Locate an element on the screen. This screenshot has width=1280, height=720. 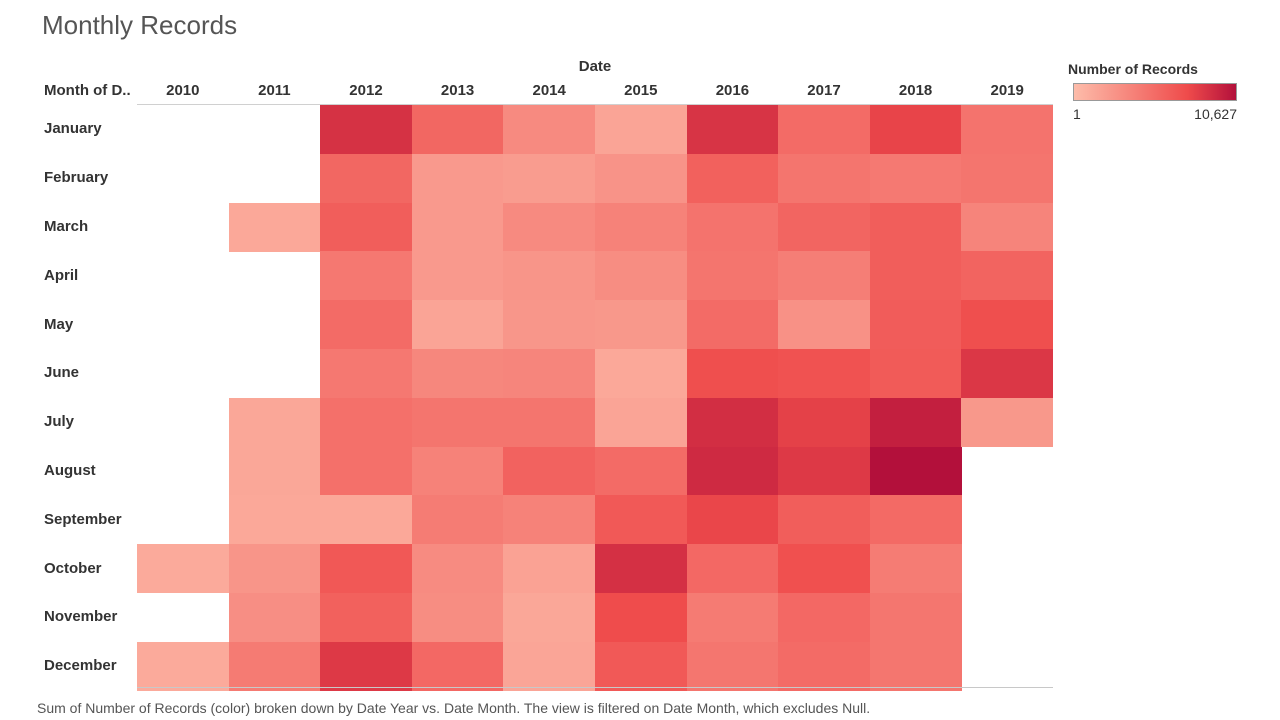
month-label-june: June is located at coordinates (62, 373).